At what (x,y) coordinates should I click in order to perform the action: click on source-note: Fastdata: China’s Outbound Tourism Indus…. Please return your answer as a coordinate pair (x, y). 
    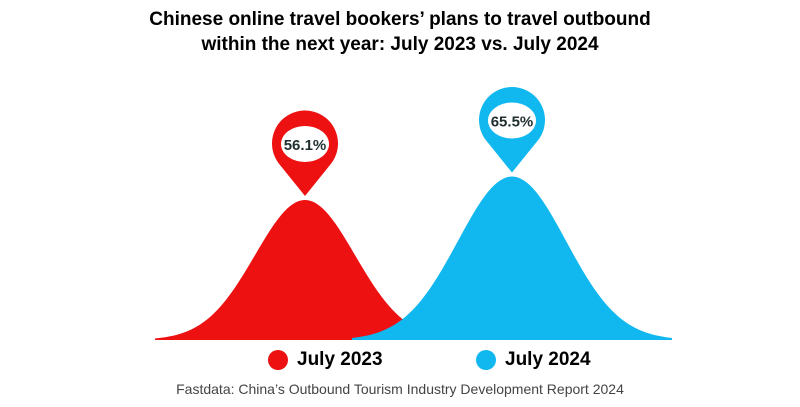
    Looking at the image, I should click on (400, 389).